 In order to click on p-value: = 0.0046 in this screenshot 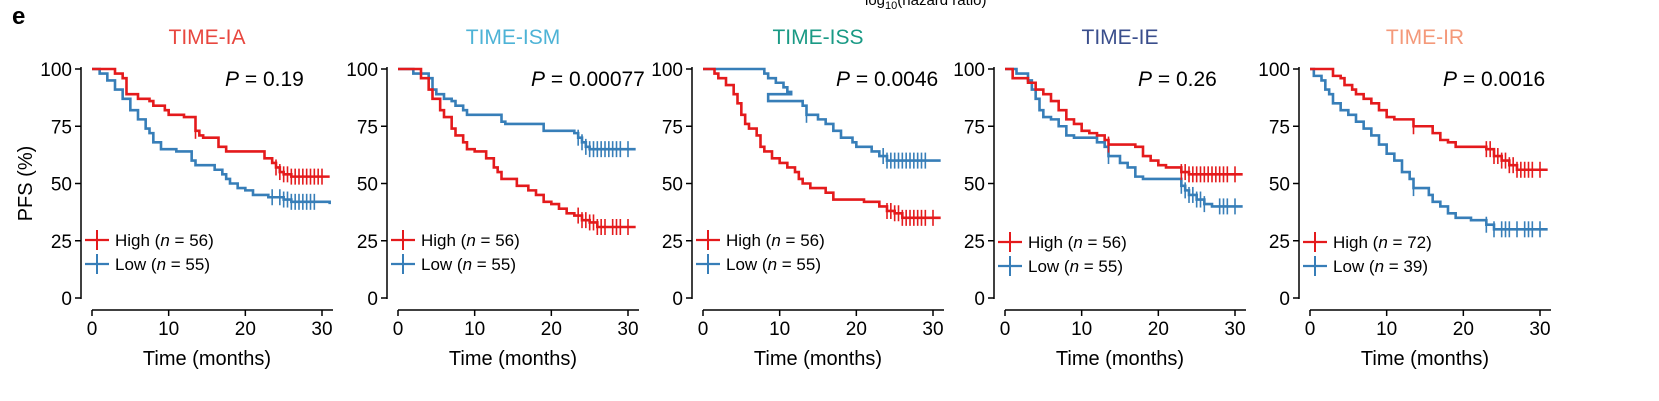, I will do `click(894, 79)`.